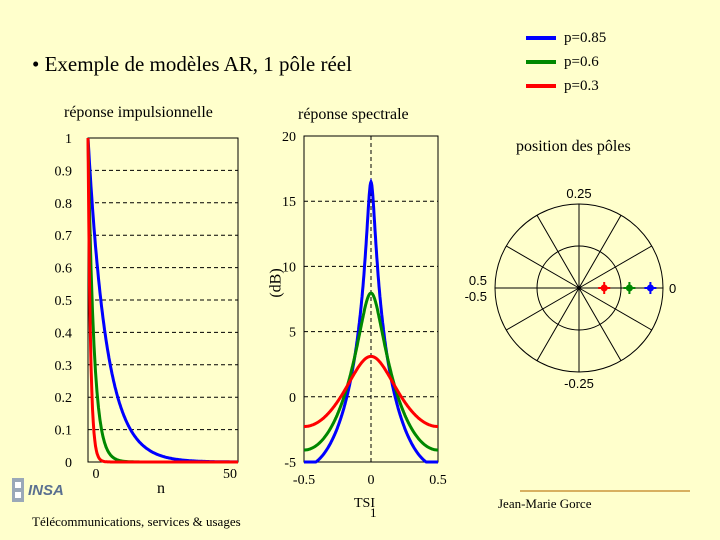 This screenshot has width=720, height=540. I want to click on spectral-ytick-label: 15, so click(289, 202).